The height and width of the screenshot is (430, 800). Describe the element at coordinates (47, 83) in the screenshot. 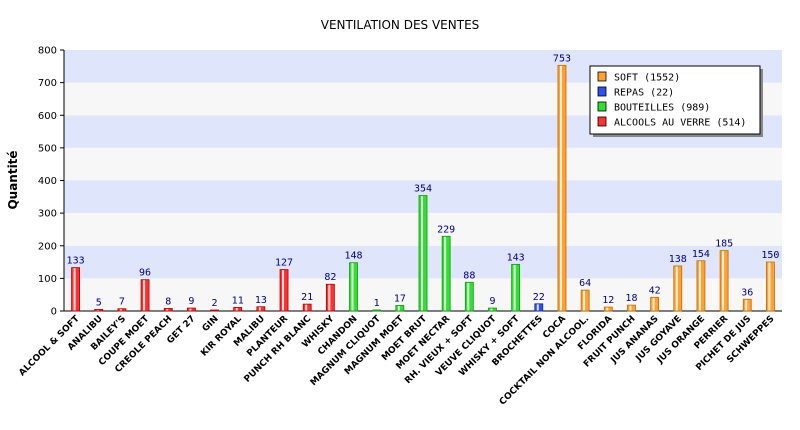

I see `y-tick-label: 700` at that location.